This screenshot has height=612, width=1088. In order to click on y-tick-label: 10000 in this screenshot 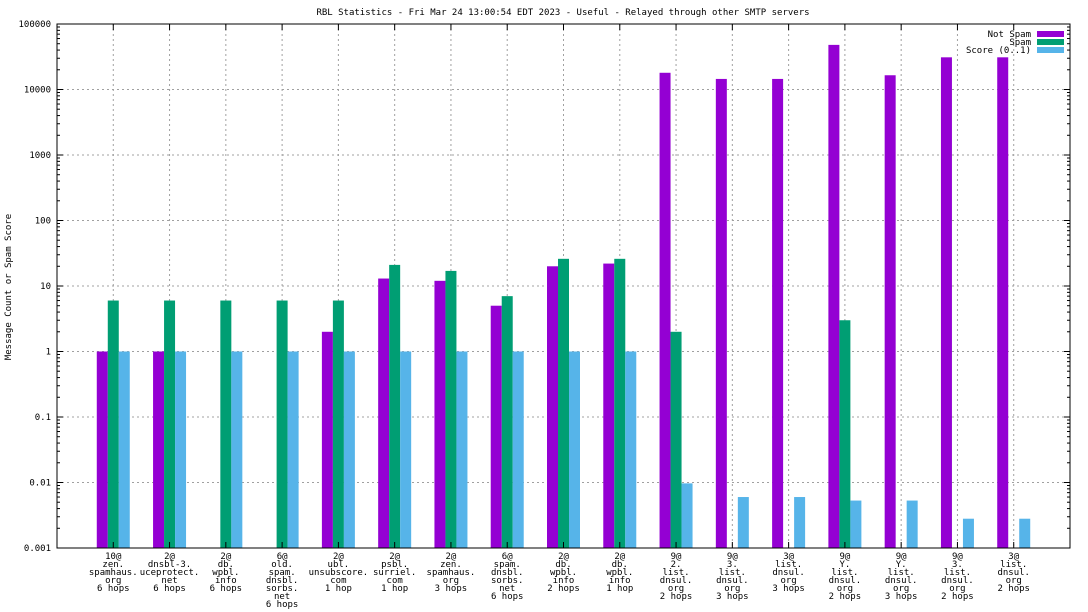, I will do `click(37, 91)`.